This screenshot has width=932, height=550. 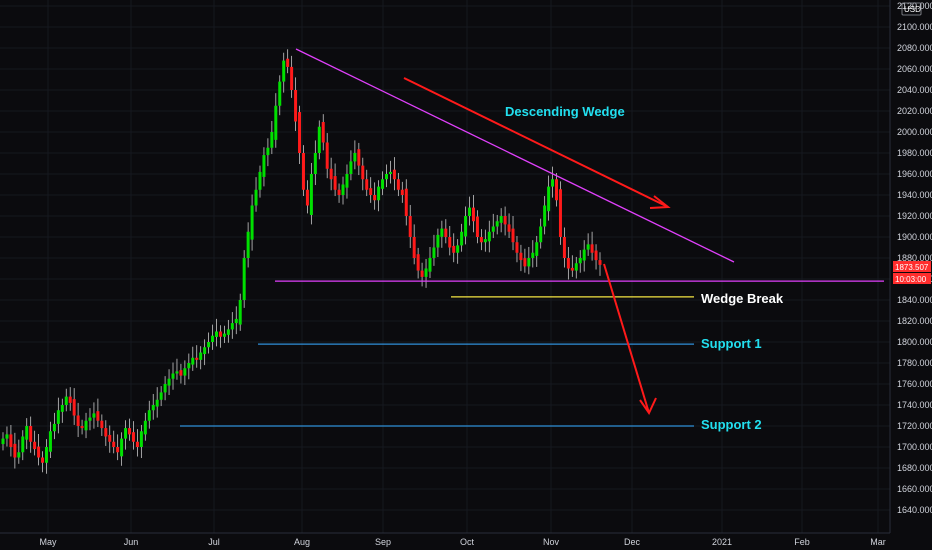 What do you see at coordinates (551, 542) in the screenshot?
I see `time-tick-label: Nov` at bounding box center [551, 542].